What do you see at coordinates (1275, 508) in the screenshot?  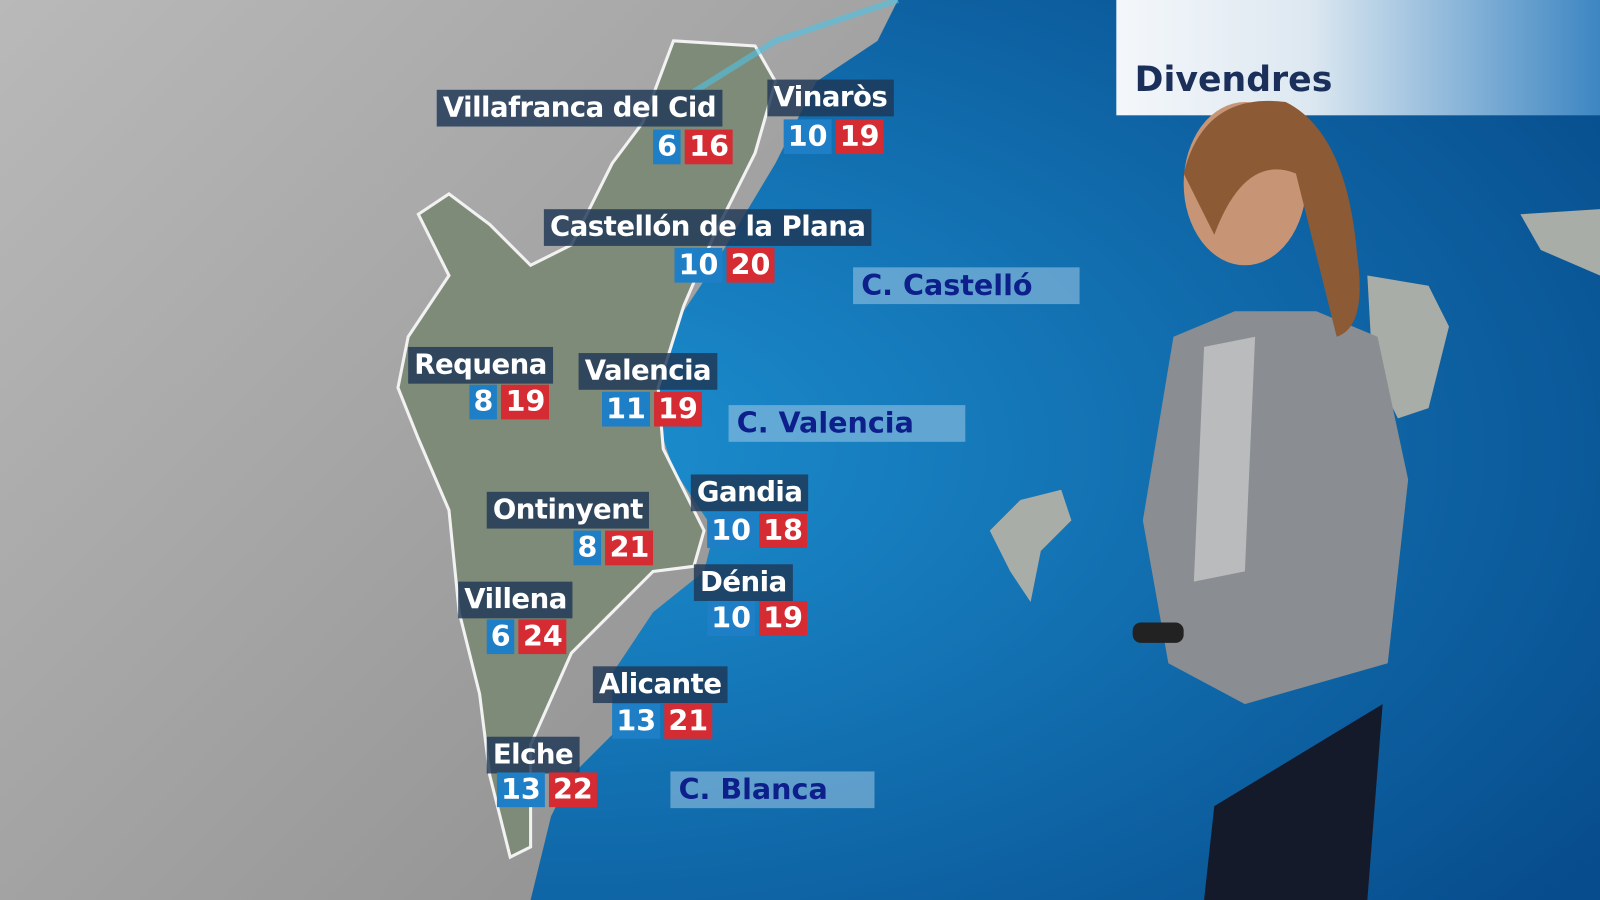 I see `presenter-jacket` at bounding box center [1275, 508].